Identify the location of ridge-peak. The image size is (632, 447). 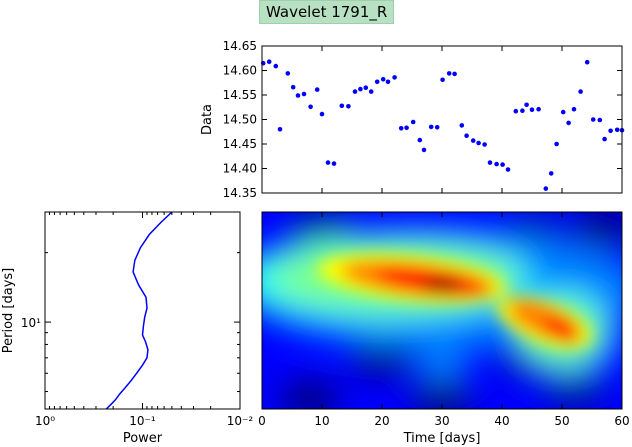
(442, 284).